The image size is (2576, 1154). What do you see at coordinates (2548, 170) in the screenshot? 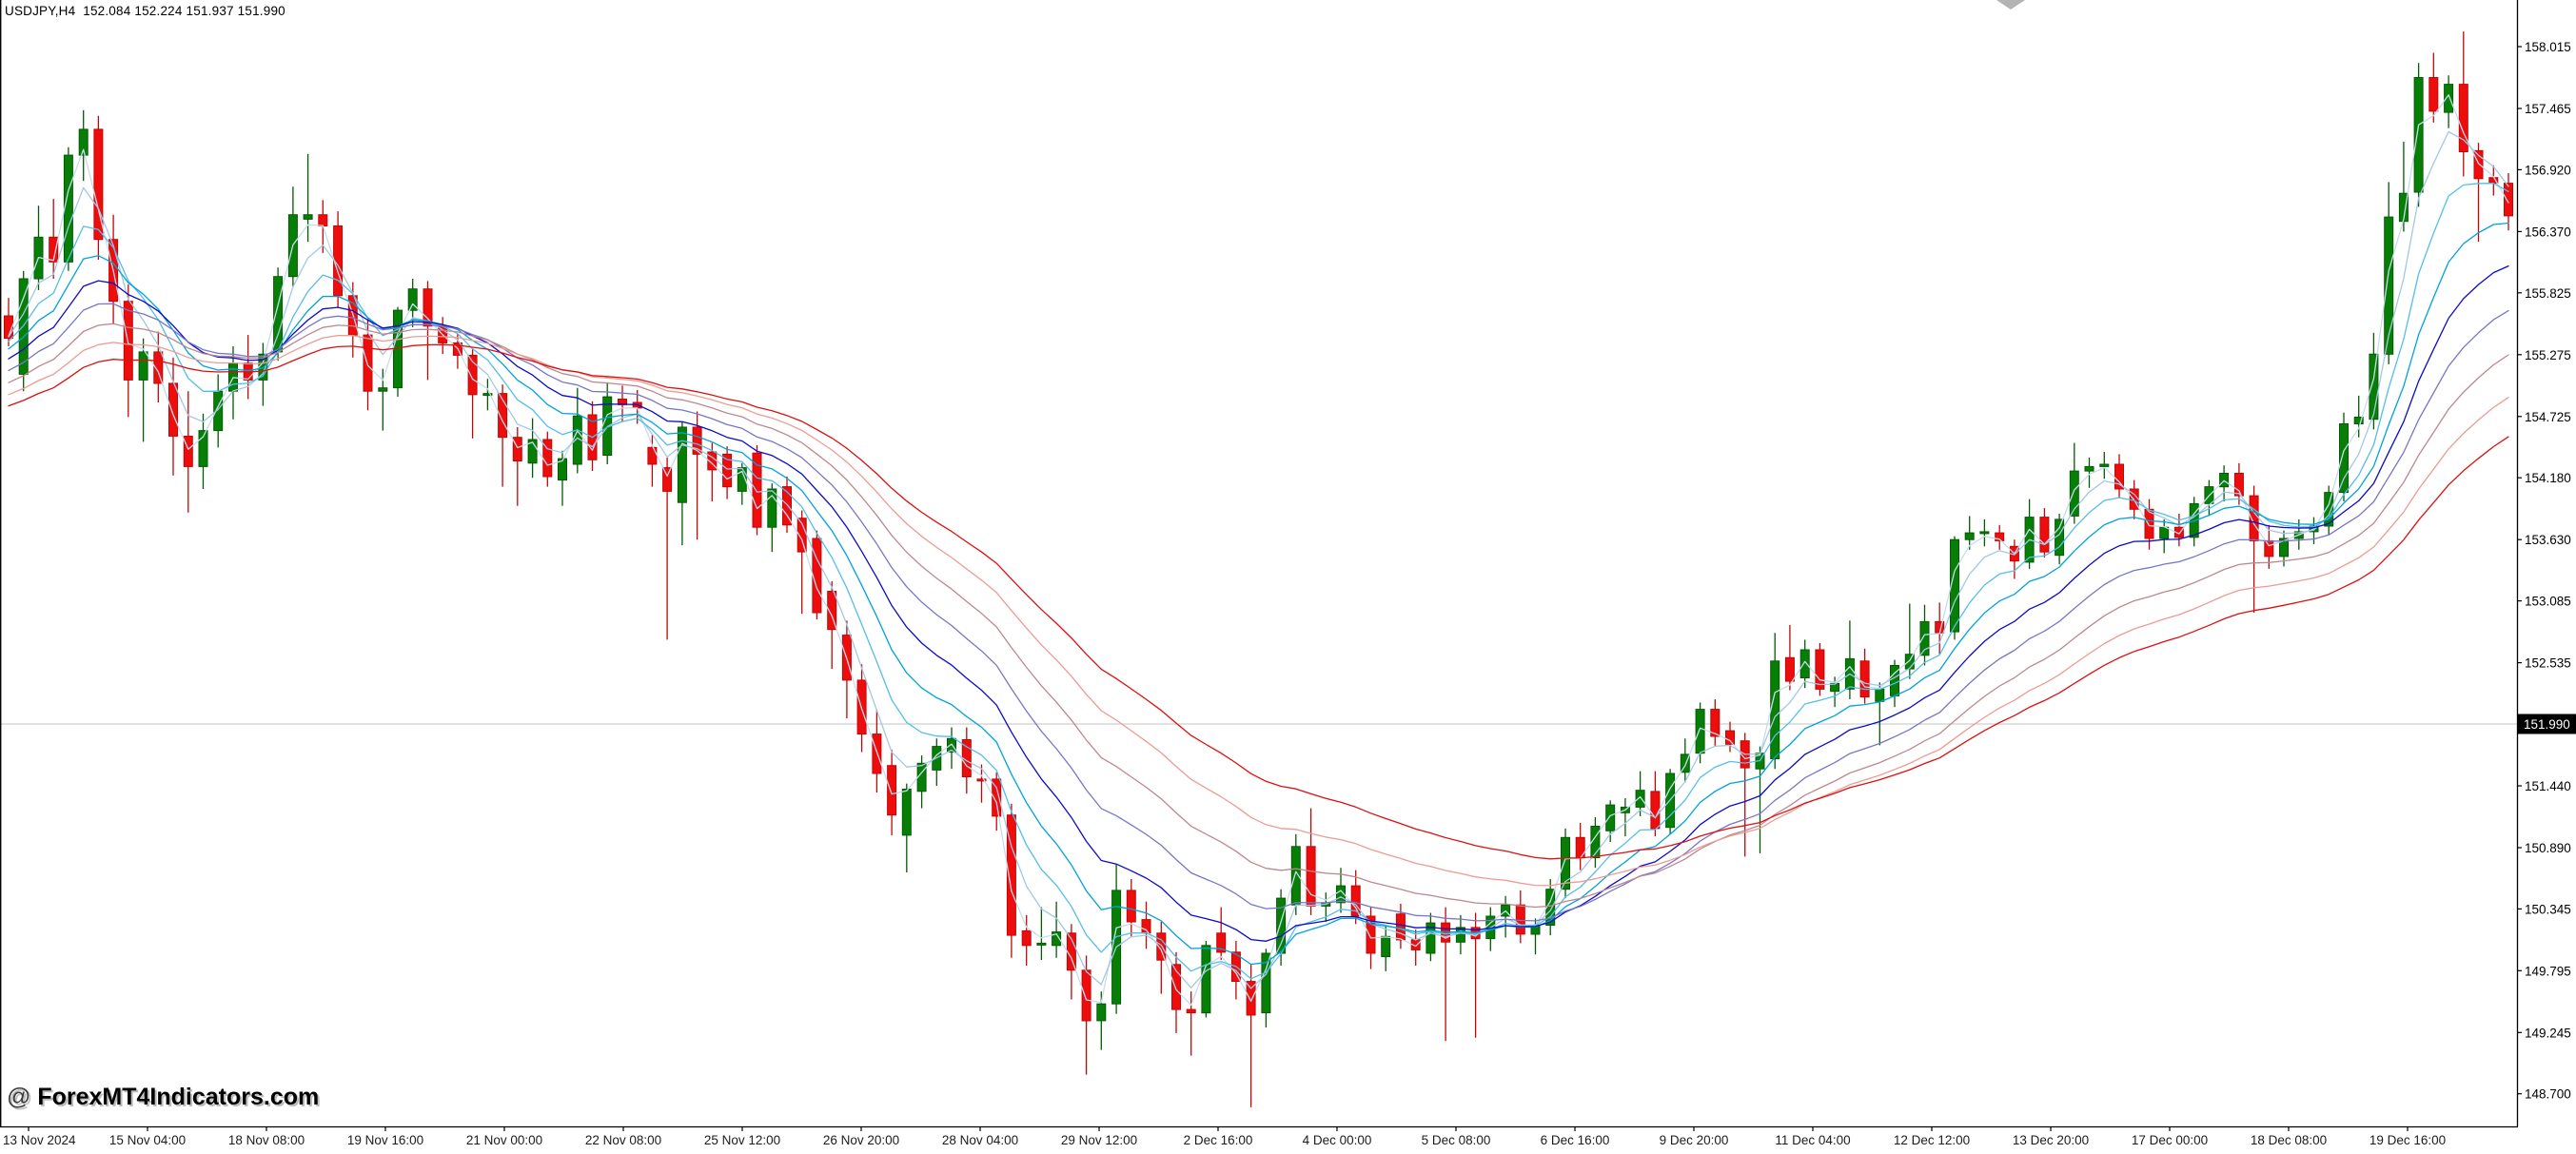
I see `svg-text: 156.920` at bounding box center [2548, 170].